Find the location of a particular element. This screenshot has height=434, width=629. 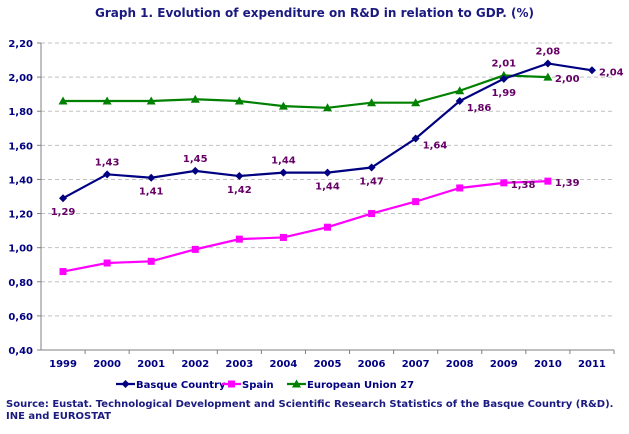

y-tick-label: 0,60 is located at coordinates (20, 317).